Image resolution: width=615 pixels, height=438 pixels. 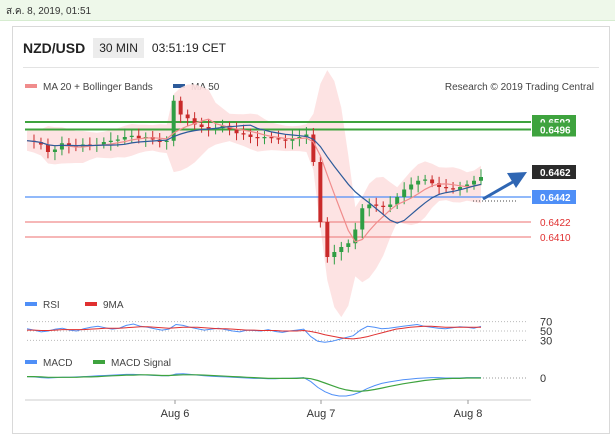 What do you see at coordinates (91, 304) in the screenshot?
I see `rsi-ma-legend-swatch` at bounding box center [91, 304].